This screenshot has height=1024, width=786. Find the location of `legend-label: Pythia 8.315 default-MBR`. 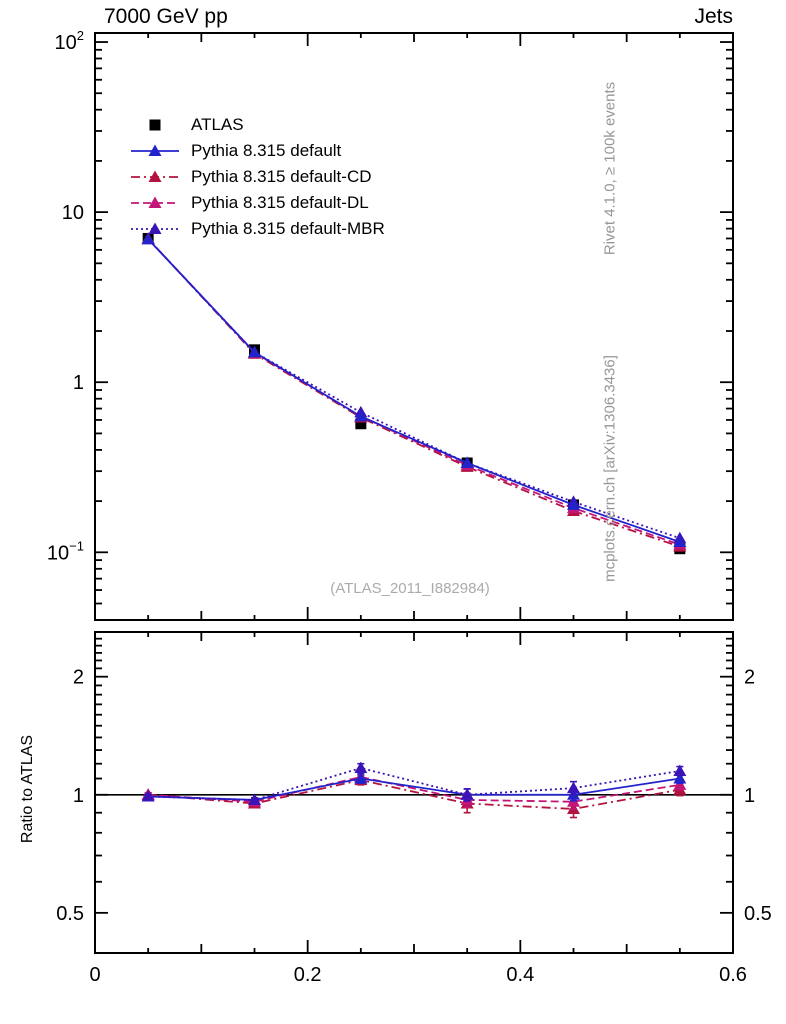

legend-label: Pythia 8.315 default-MBR is located at coordinates (288, 228).